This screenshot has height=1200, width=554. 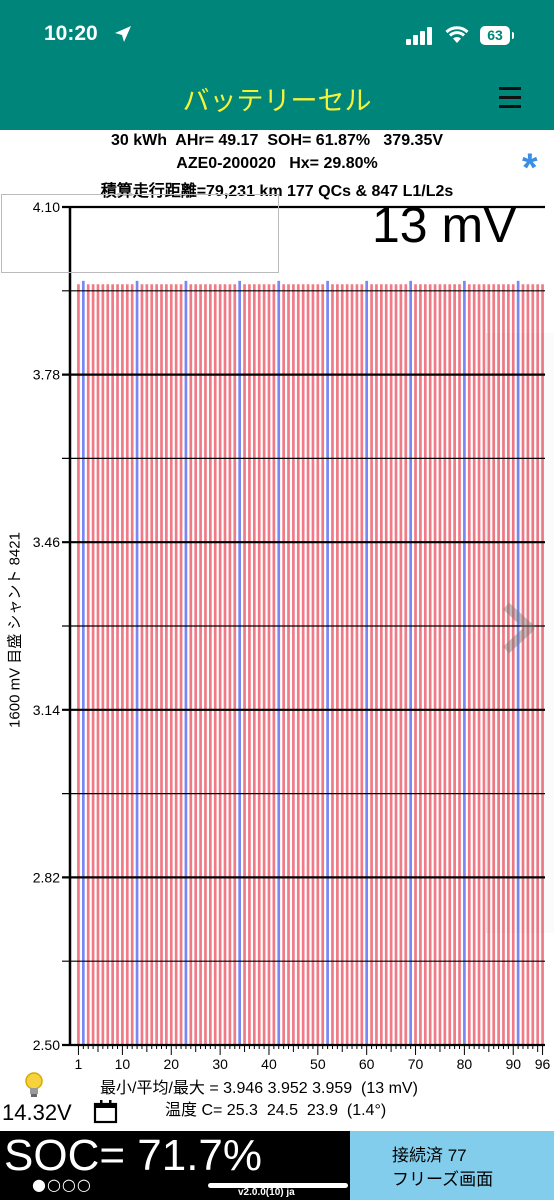 I want to click on x-tick-label: 1, so click(x=79, y=1064).